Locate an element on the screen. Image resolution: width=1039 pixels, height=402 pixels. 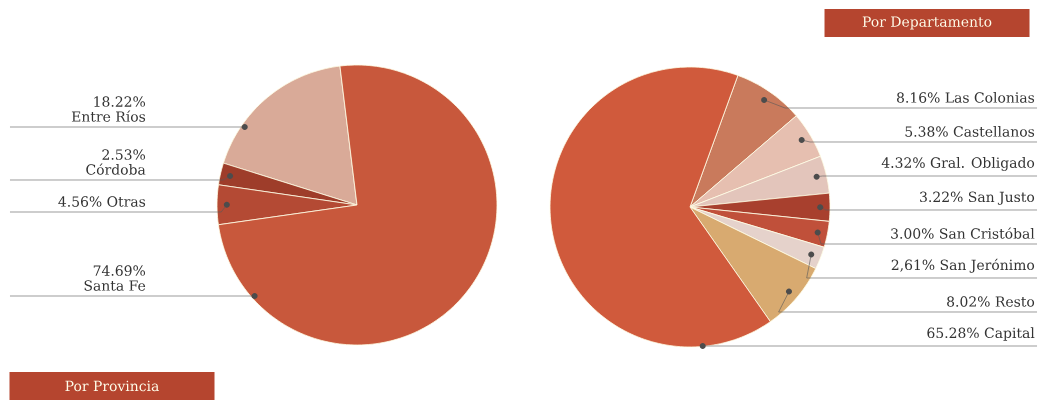
data-label: 4.32% is located at coordinates (903, 162).